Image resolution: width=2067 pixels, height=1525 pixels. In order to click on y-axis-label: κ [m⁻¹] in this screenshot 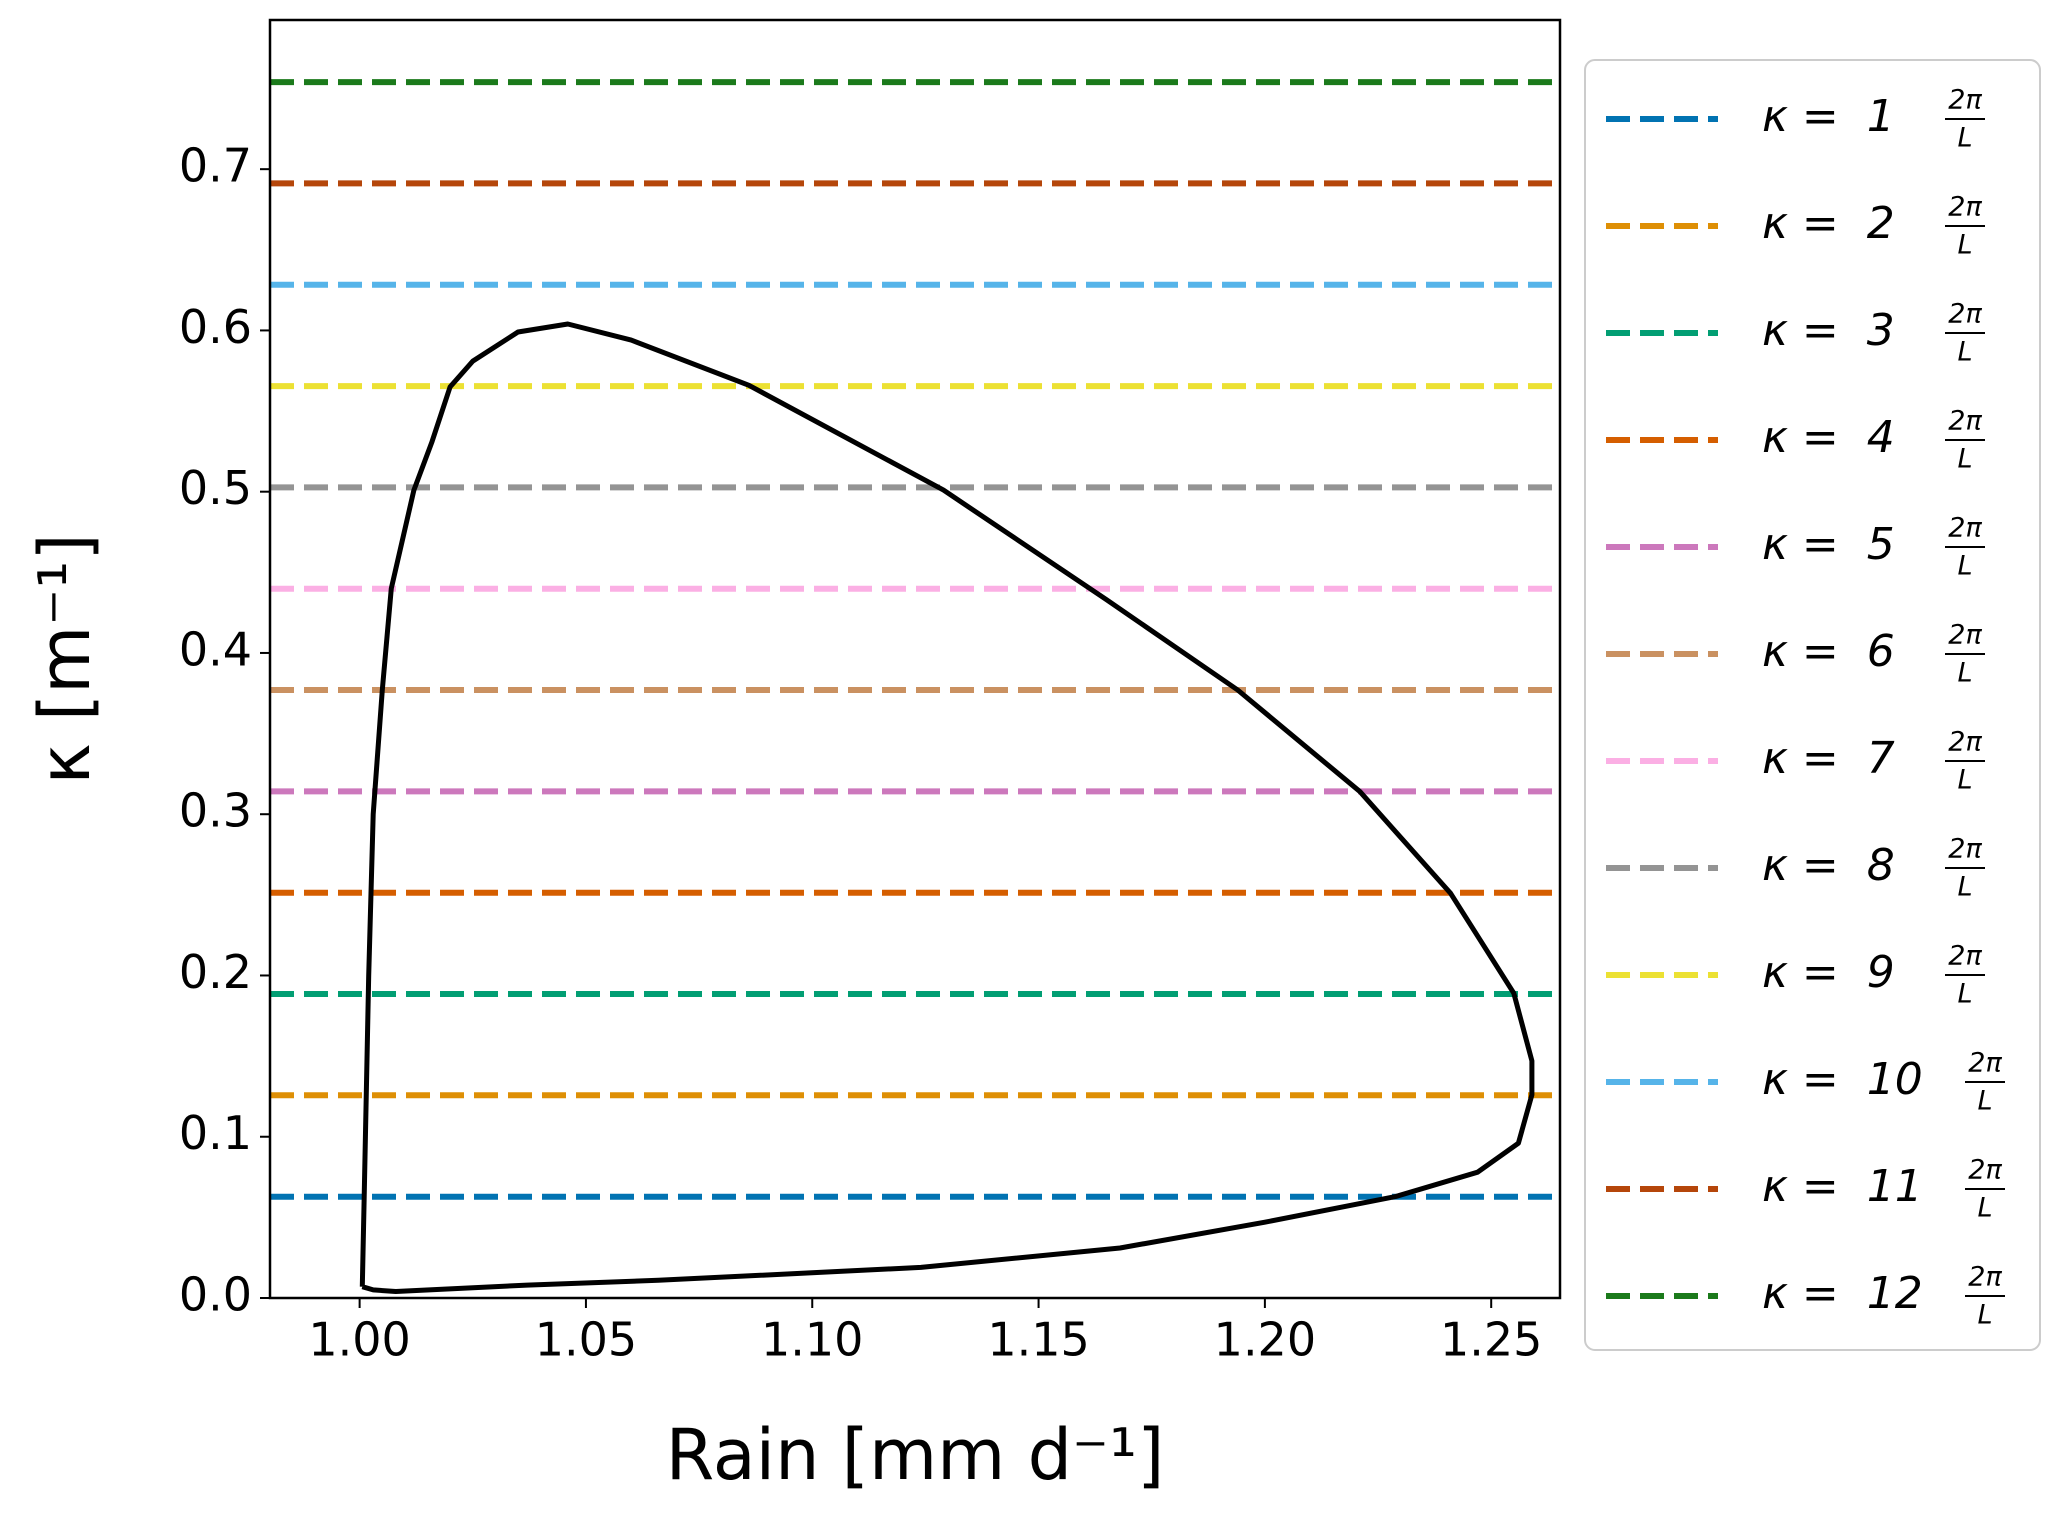, I will do `click(65, 658)`.